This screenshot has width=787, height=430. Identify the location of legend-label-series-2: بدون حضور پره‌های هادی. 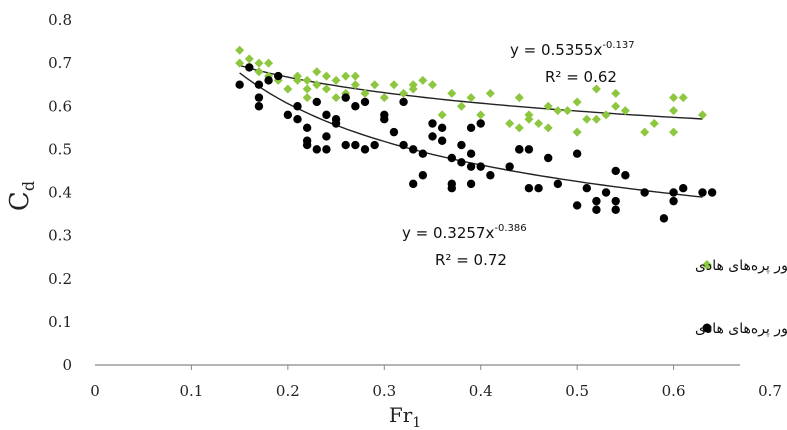
(741, 329).